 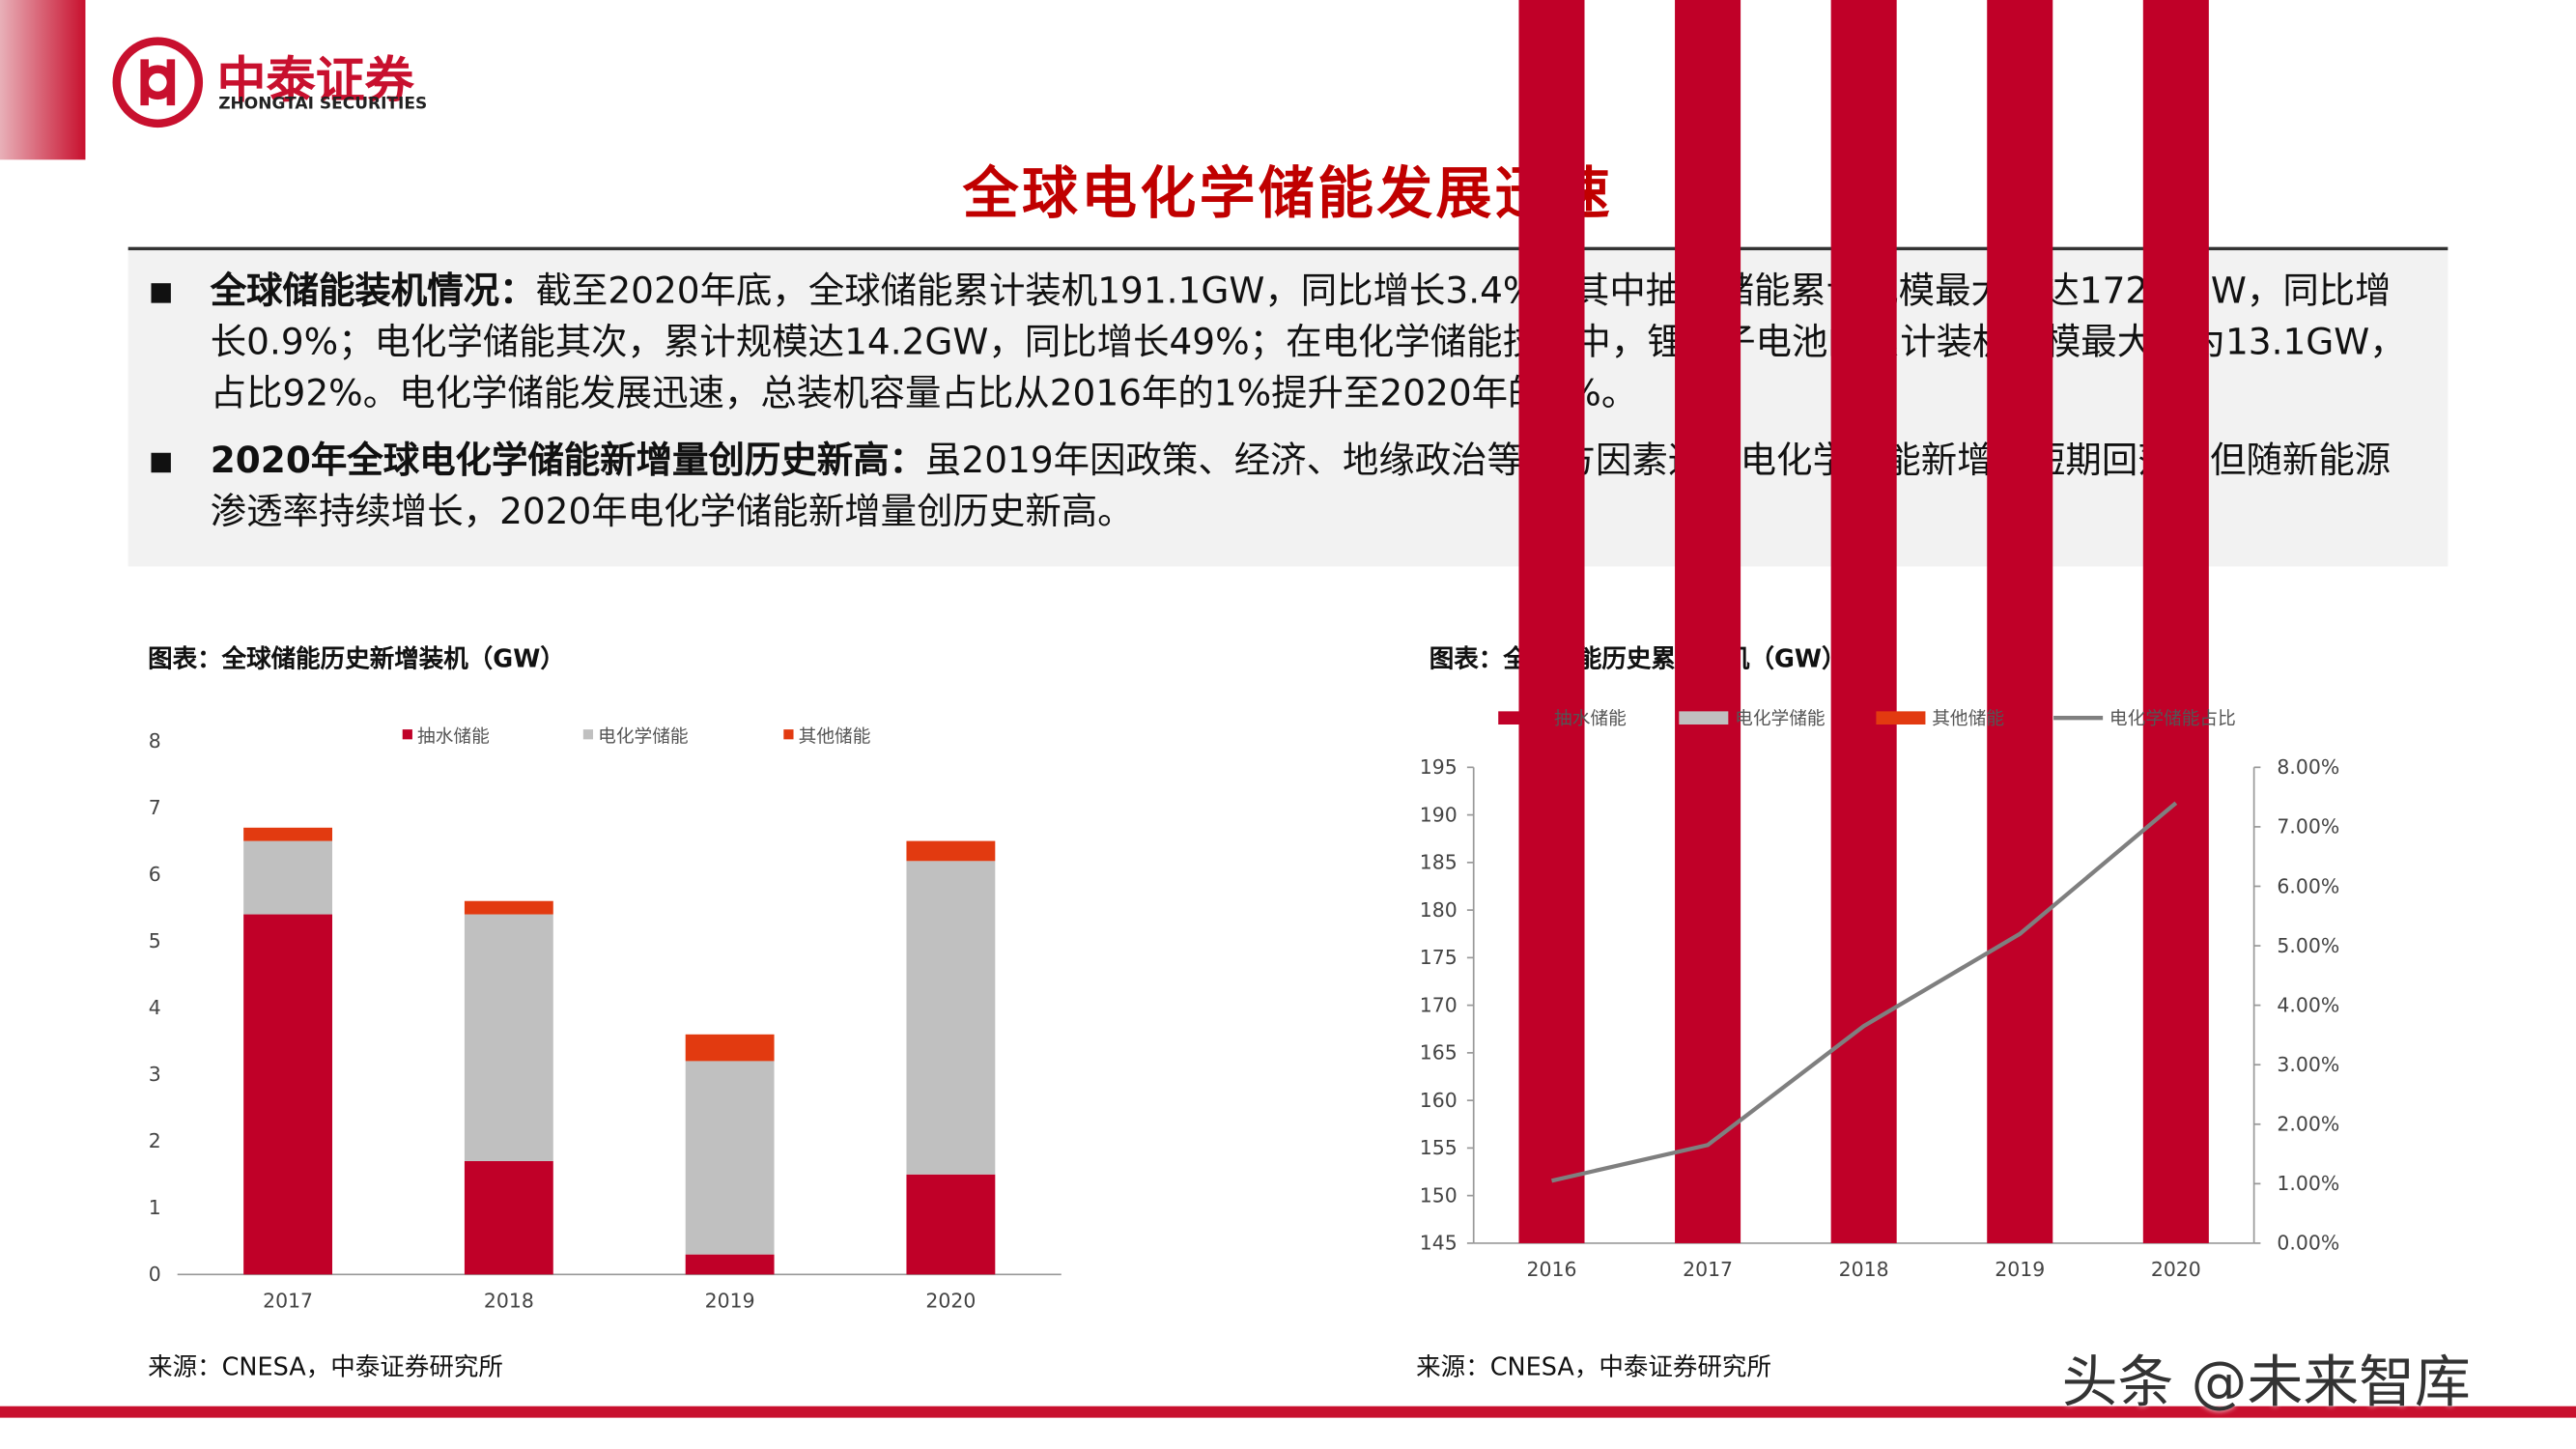 I want to click on y-tick-label: 165, so click(x=1439, y=1053).